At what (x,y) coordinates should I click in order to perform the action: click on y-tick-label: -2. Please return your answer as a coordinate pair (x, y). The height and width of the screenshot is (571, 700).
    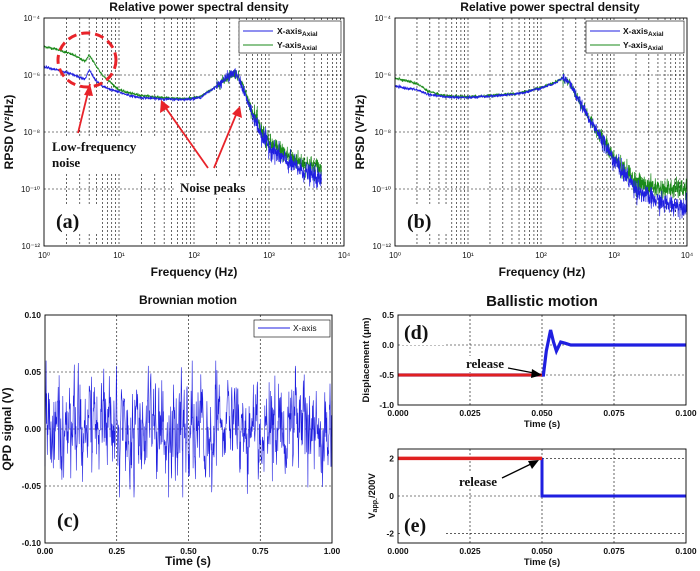
    Looking at the image, I should click on (390, 534).